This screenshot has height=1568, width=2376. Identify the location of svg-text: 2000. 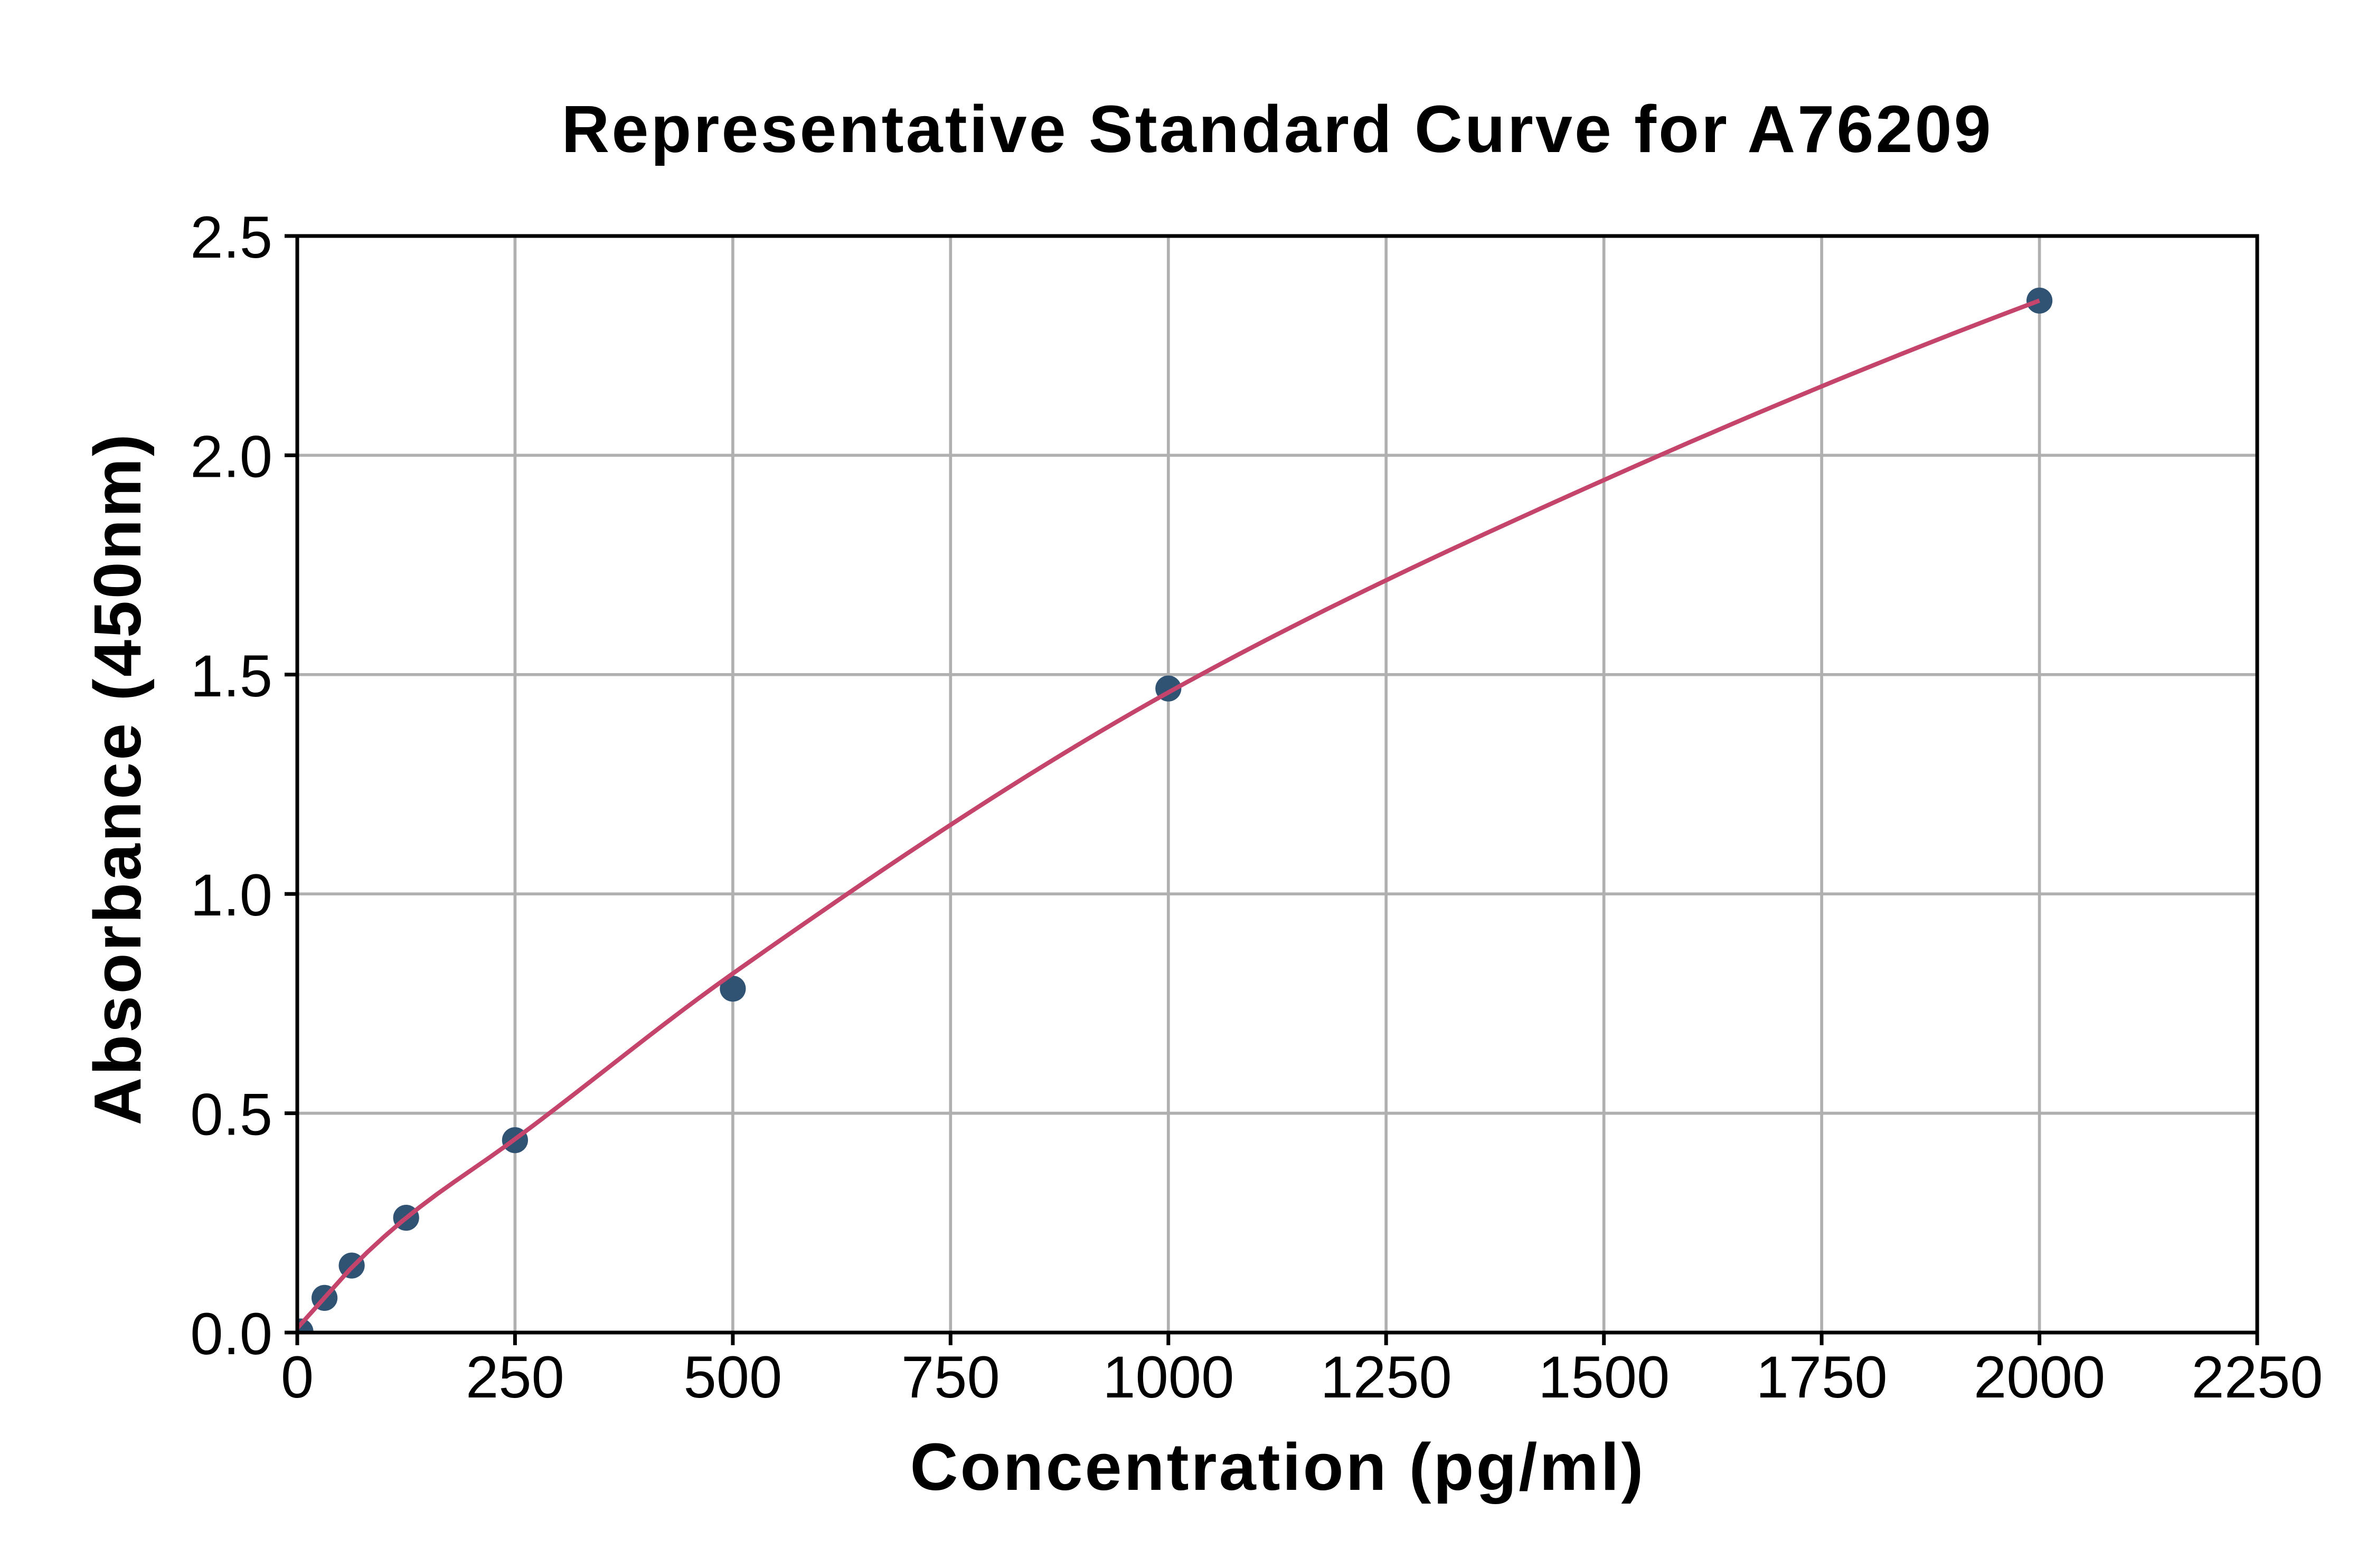
(2040, 1377).